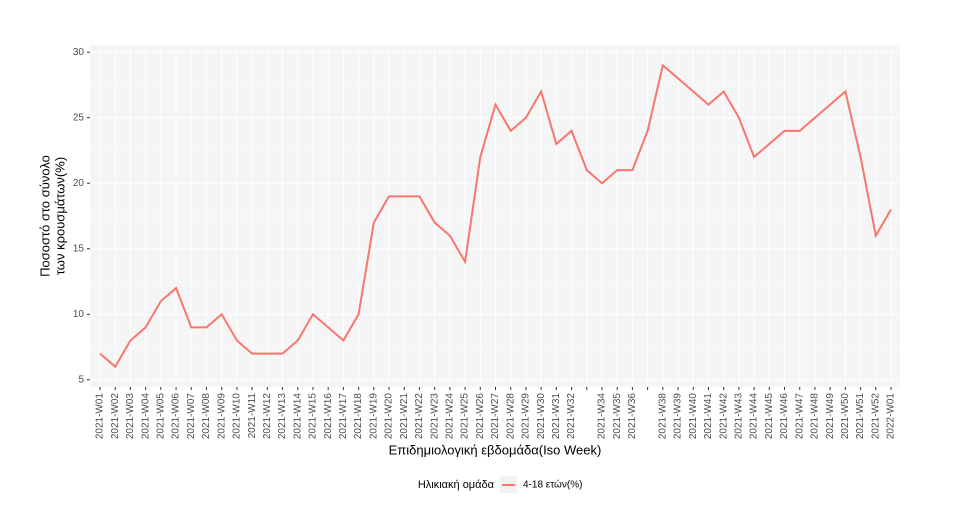  I want to click on x-axis-title: Επιδημιολογική εβδομάδα(Iso Week), so click(495, 449).